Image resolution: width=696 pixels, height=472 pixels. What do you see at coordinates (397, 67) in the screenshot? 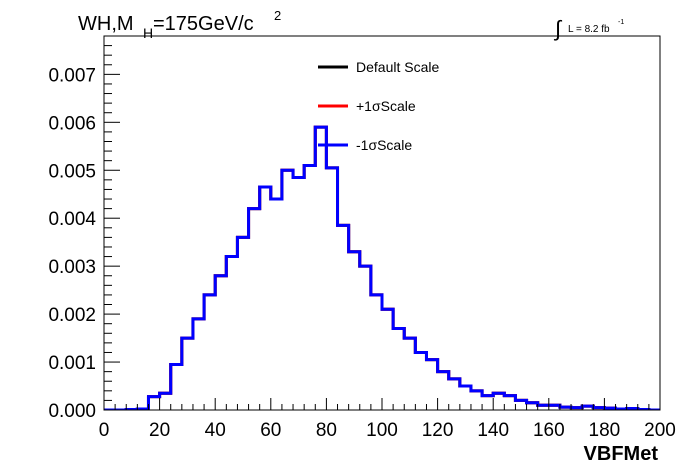
I see `legend-label-default-scale: Default Scale` at bounding box center [397, 67].